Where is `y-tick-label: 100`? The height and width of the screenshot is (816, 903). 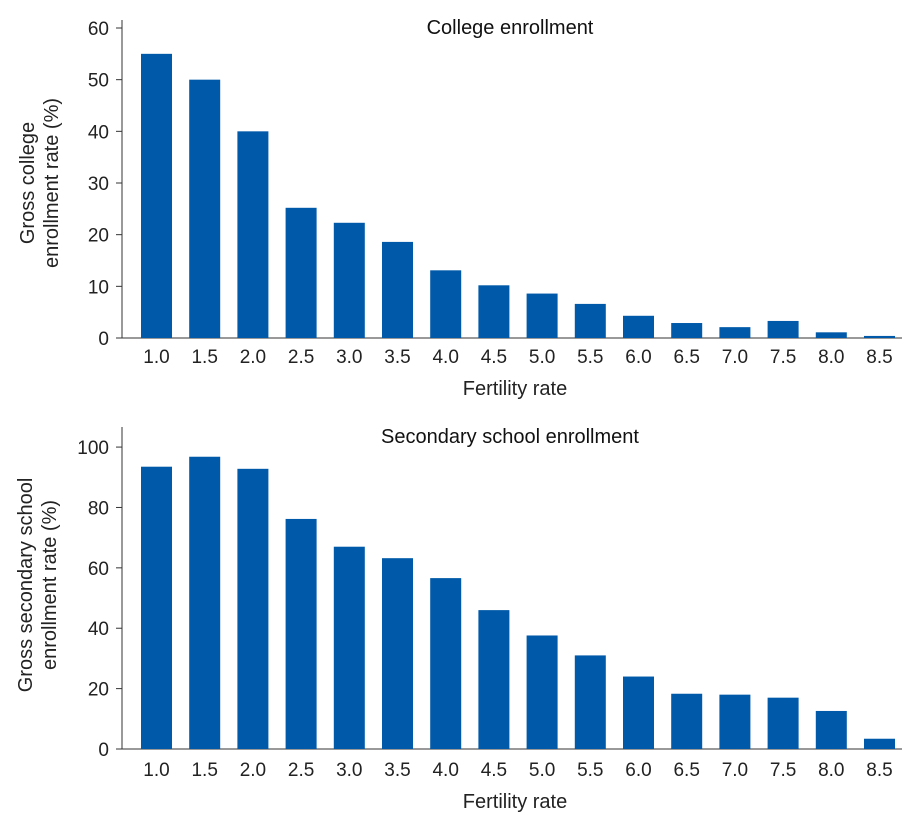
y-tick-label: 100 is located at coordinates (93, 448).